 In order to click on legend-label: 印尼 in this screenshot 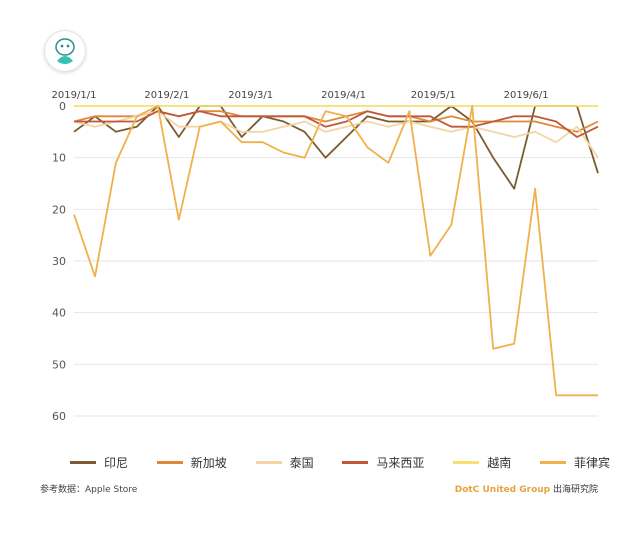, I will do `click(116, 462)`.